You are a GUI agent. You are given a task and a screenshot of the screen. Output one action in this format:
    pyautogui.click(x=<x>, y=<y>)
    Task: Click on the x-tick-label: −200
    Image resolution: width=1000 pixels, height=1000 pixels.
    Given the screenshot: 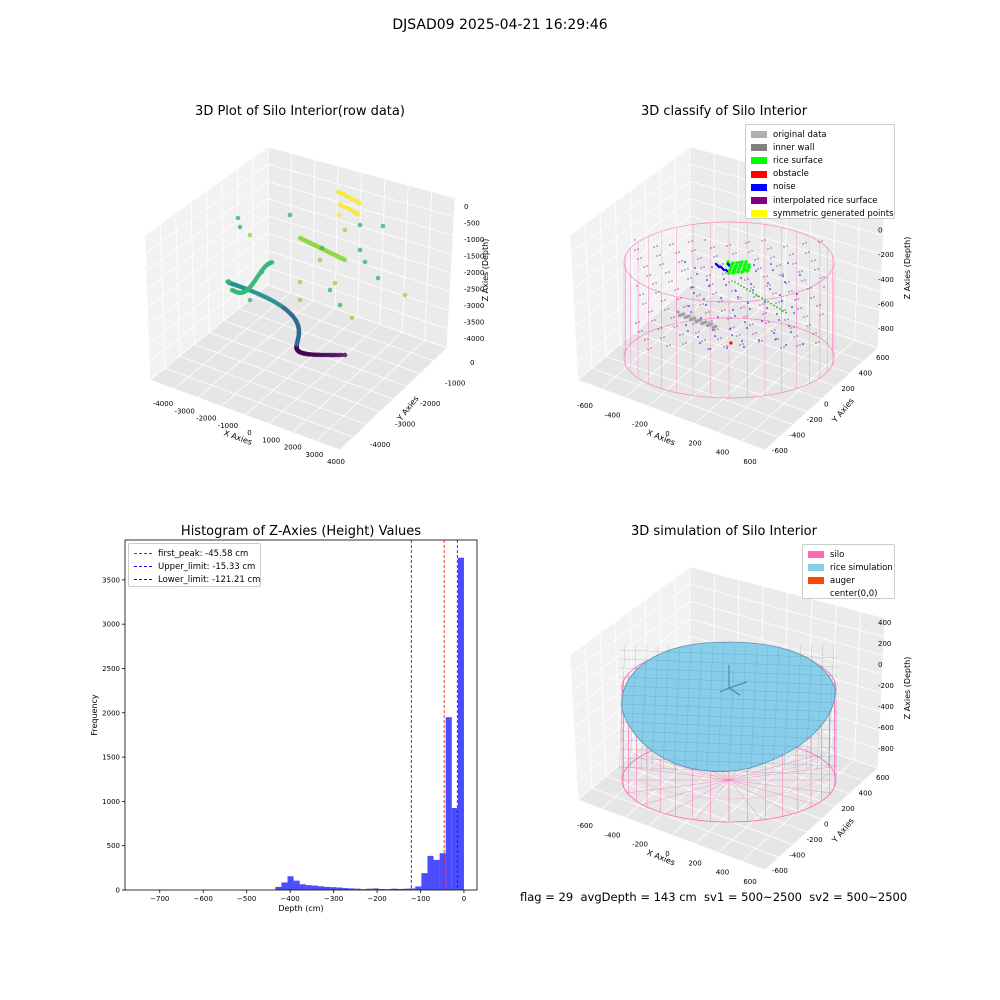 What is the action you would take?
    pyautogui.click(x=376, y=899)
    